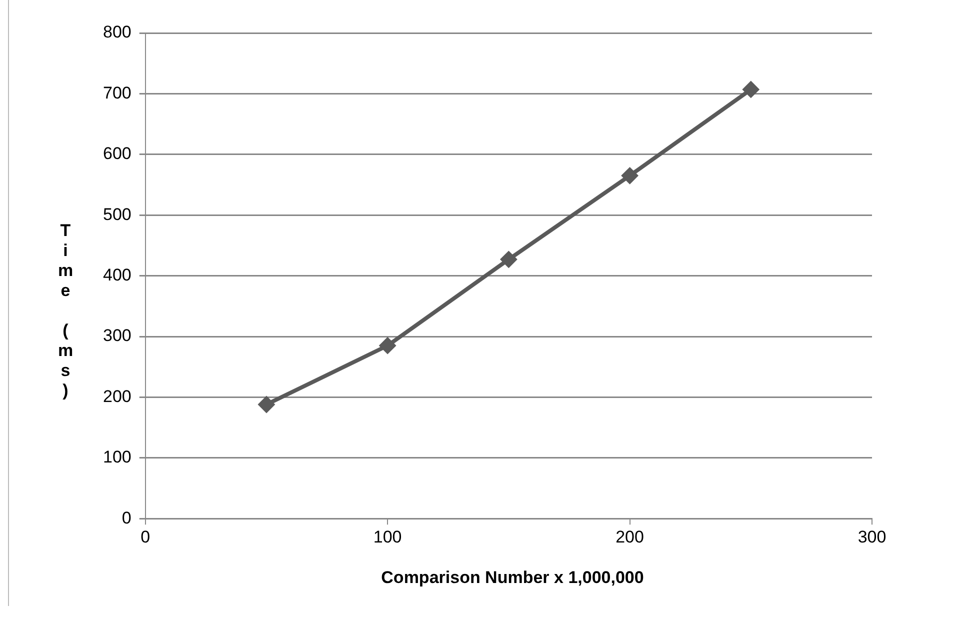 The image size is (957, 621). I want to click on y-tick-label: 500, so click(117, 214).